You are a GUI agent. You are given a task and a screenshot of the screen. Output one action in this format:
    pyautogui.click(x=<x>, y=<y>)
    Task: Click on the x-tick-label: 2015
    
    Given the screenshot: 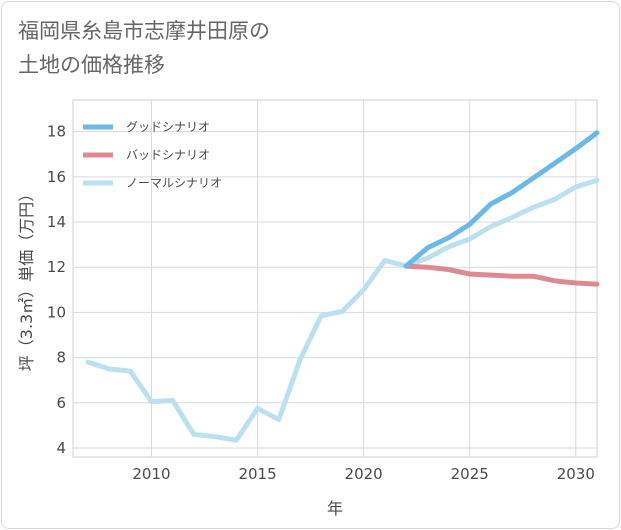 What is the action you would take?
    pyautogui.click(x=257, y=474)
    